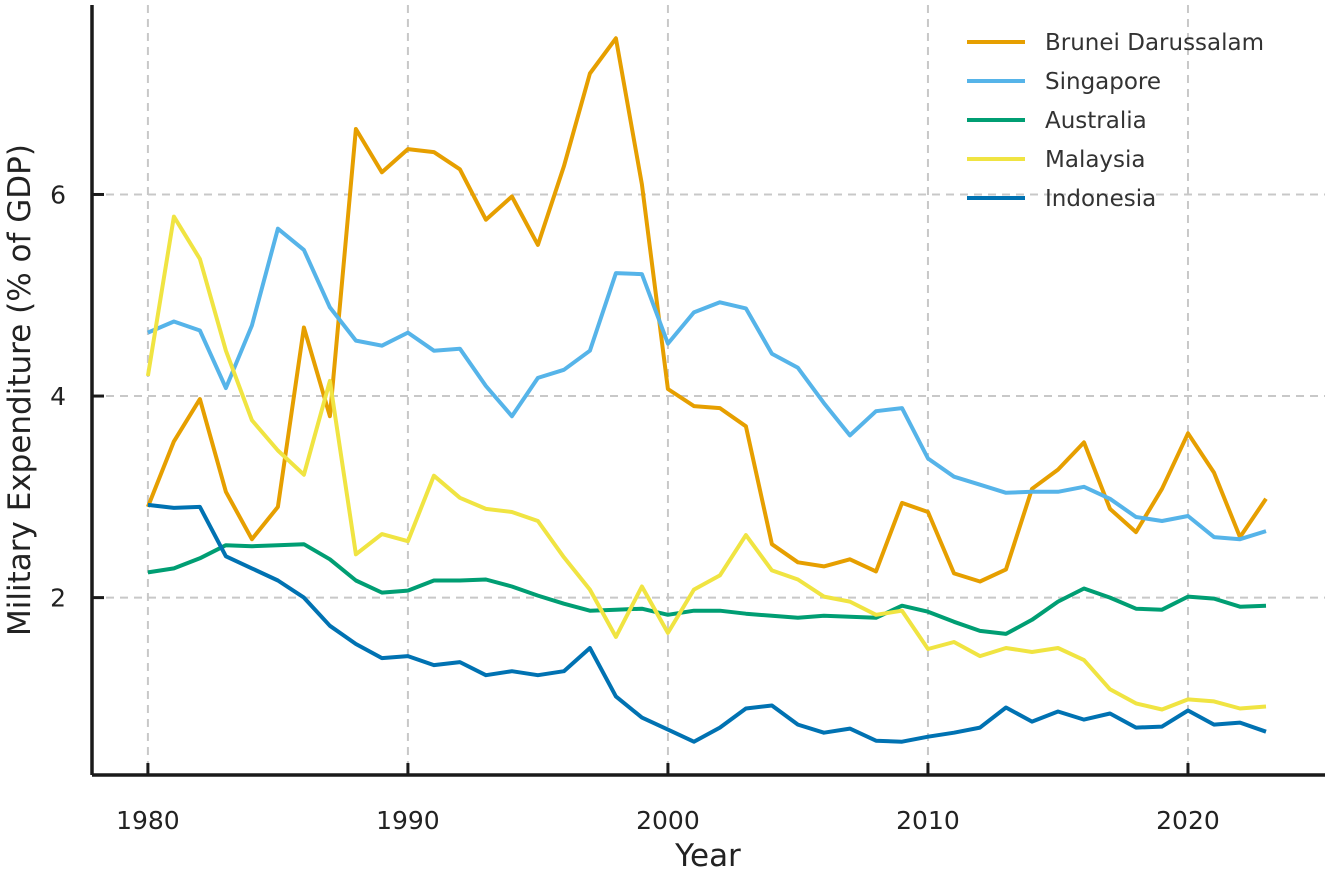 This screenshot has height=871, width=1328. What do you see at coordinates (1095, 160) in the screenshot?
I see `legend-label-malaysia: Malaysia` at bounding box center [1095, 160].